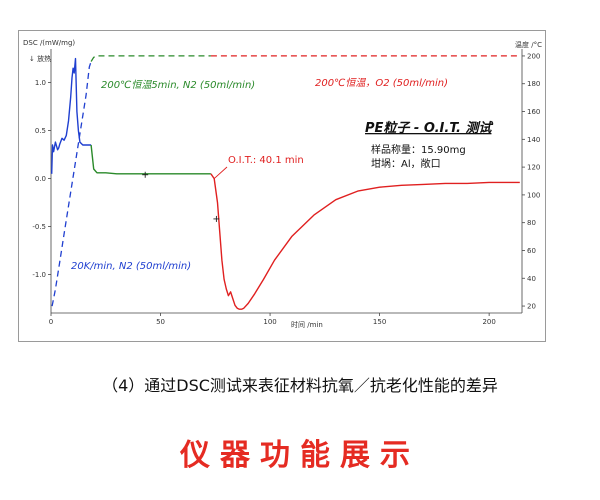 The width and height of the screenshot is (600, 500). Describe the element at coordinates (533, 112) in the screenshot. I see `y-right-tick-label: 160` at that location.